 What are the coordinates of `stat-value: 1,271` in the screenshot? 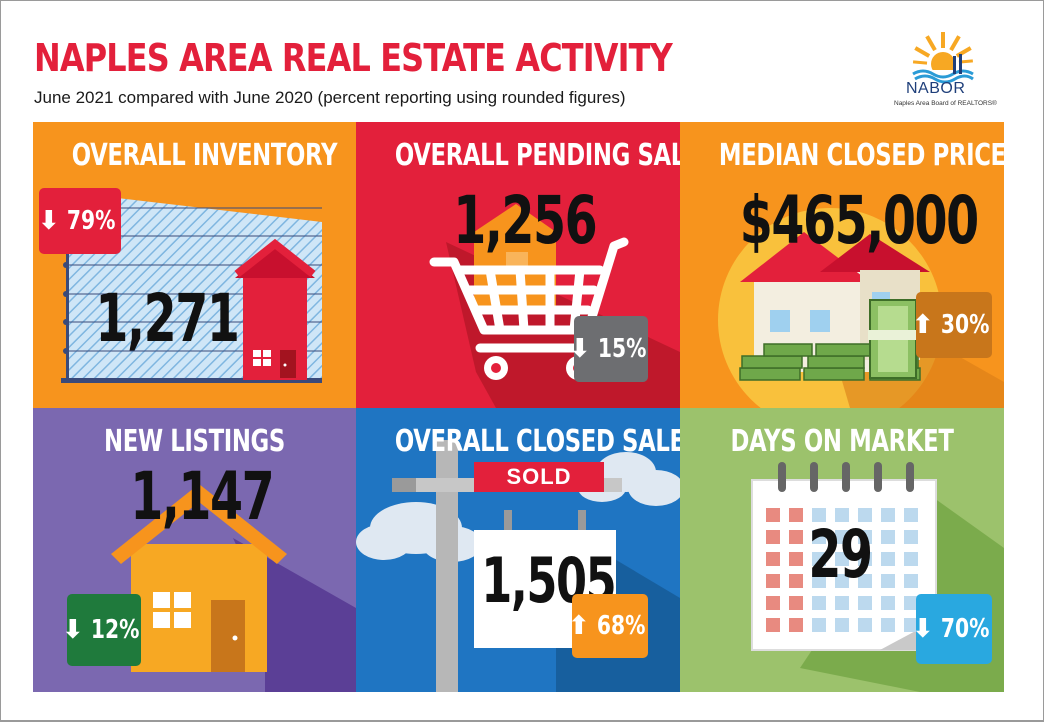 It's located at (167, 318).